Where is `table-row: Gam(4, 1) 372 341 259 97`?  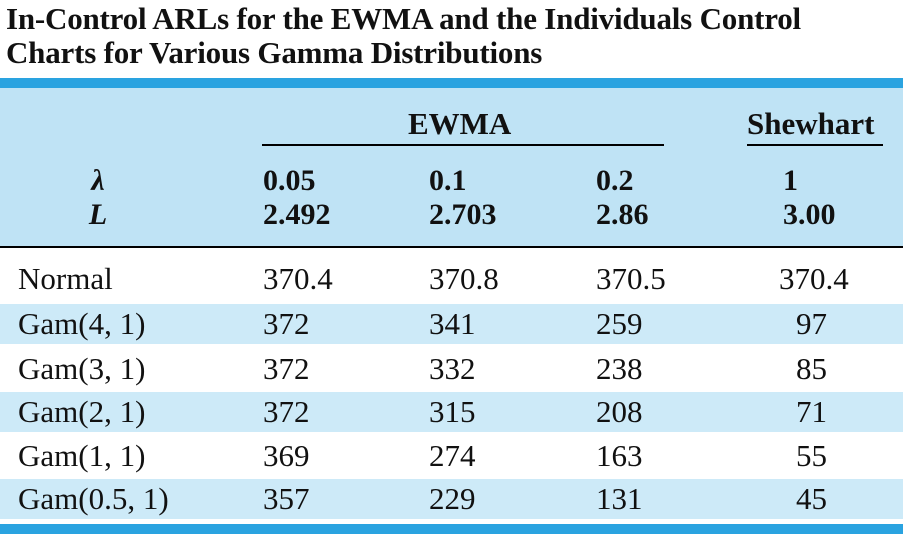
table-row: Gam(4, 1) 372 341 259 97 is located at coordinates (451, 324).